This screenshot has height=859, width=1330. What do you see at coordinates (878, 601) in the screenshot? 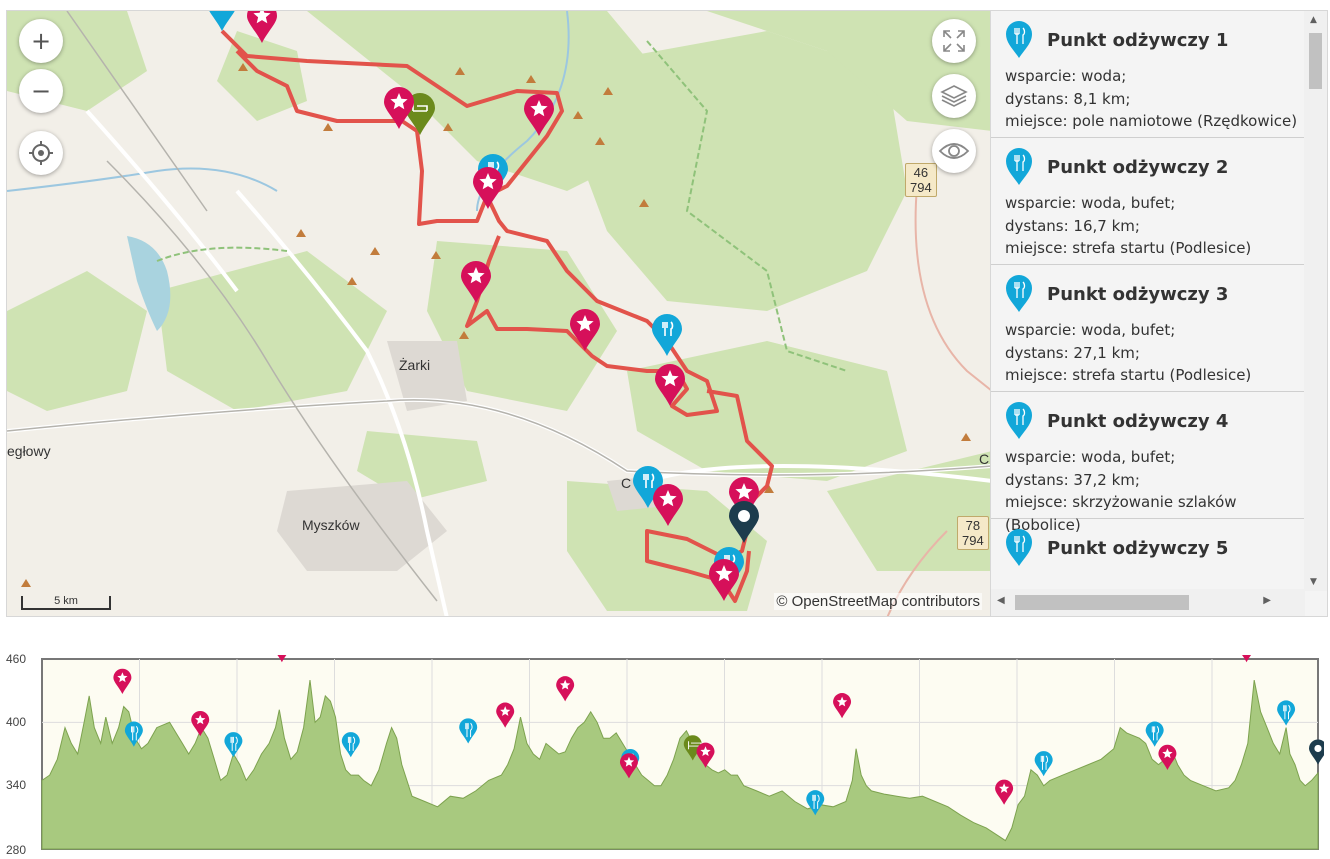
I see `map-attribution: © OpenStreetMap contributors` at bounding box center [878, 601].